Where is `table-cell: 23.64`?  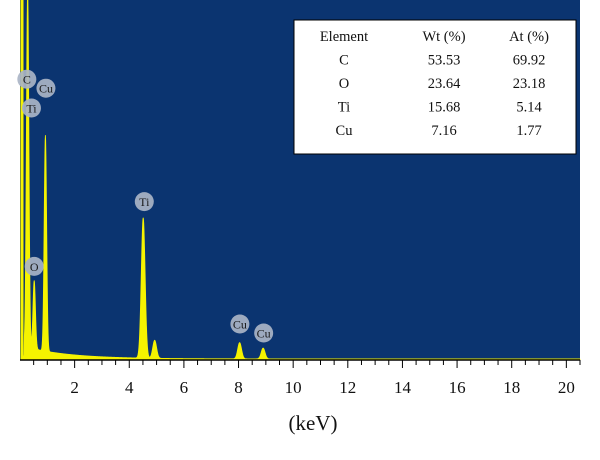 table-cell: 23.64 is located at coordinates (444, 84).